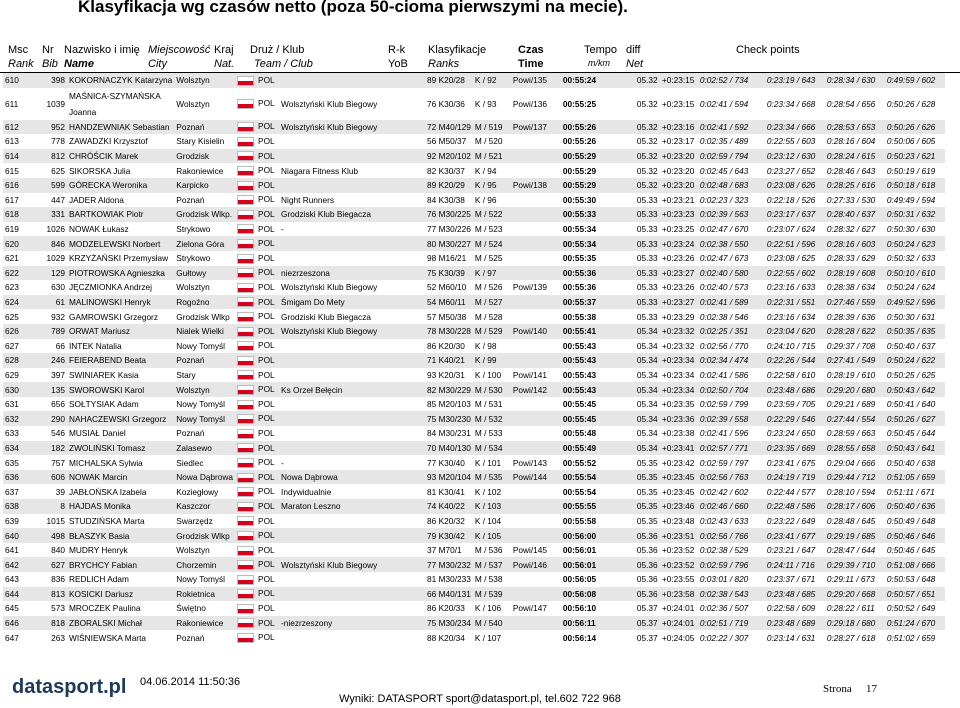 This screenshot has height=708, width=960. What do you see at coordinates (791, 404) in the screenshot?
I see `checkpoint: 0:23:59 / 705` at bounding box center [791, 404].